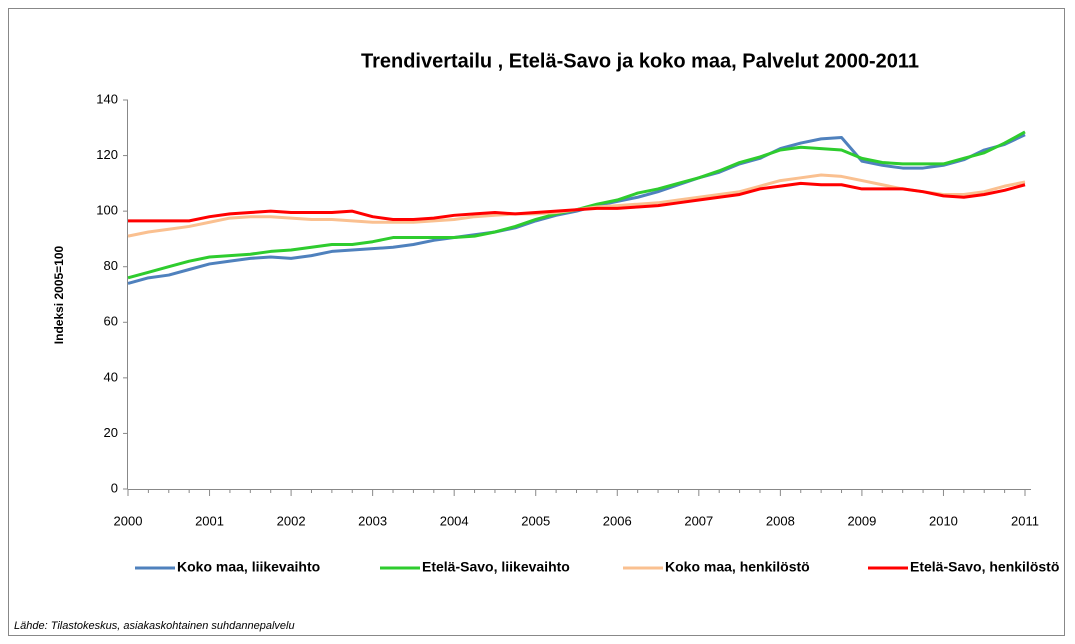  I want to click on y-axis-label: Indeksi 2005=100, so click(59, 294).